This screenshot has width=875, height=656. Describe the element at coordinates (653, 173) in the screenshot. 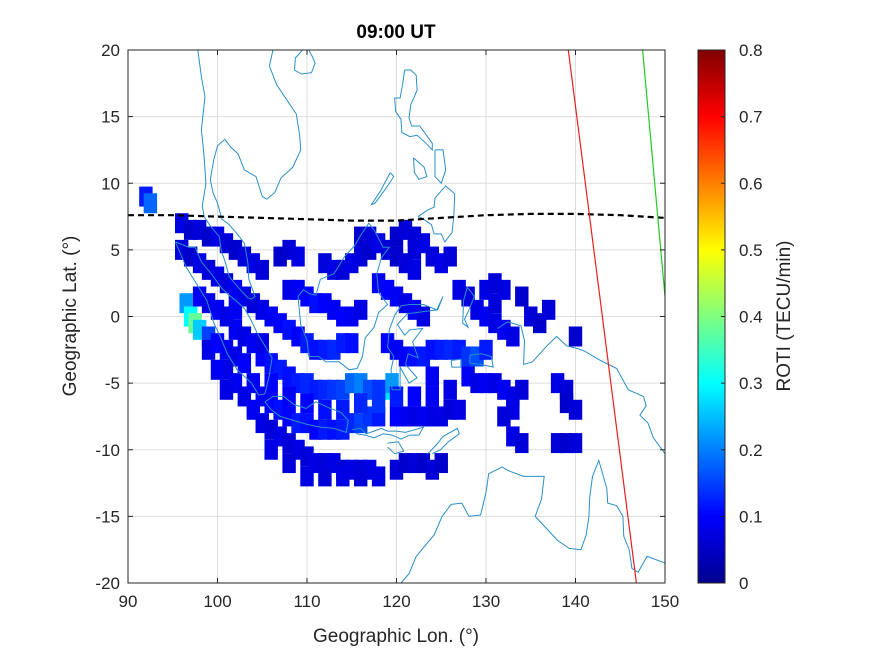

I see `green-boundary-line` at that location.